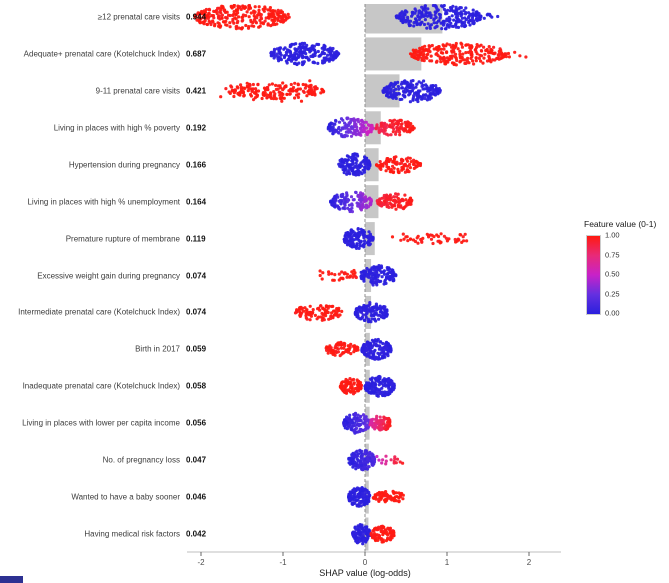  I want to click on feature-importance-value: 0.058, so click(196, 386).